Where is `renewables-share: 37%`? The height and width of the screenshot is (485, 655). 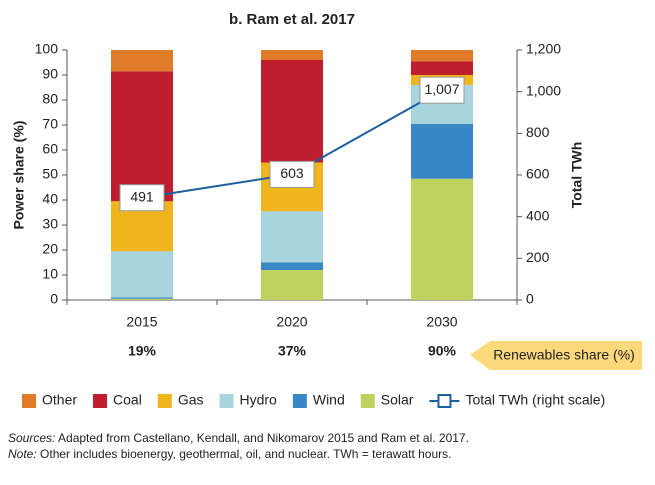 renewables-share: 37% is located at coordinates (292, 351).